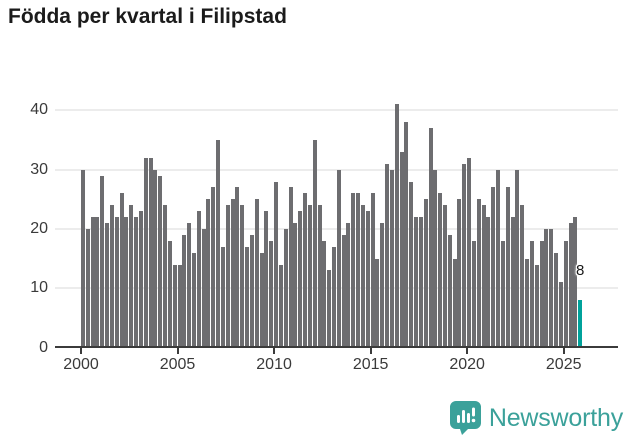 The width and height of the screenshot is (631, 439). Describe the element at coordinates (177, 364) in the screenshot. I see `x-axis-label: 2005` at that location.